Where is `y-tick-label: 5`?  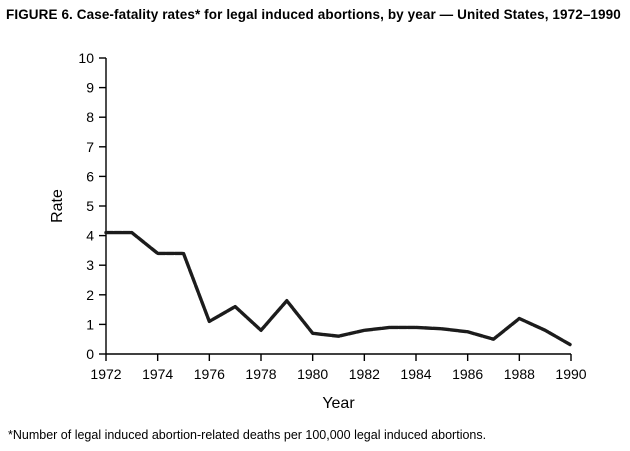
y-tick-label: 5 is located at coordinates (90, 206).